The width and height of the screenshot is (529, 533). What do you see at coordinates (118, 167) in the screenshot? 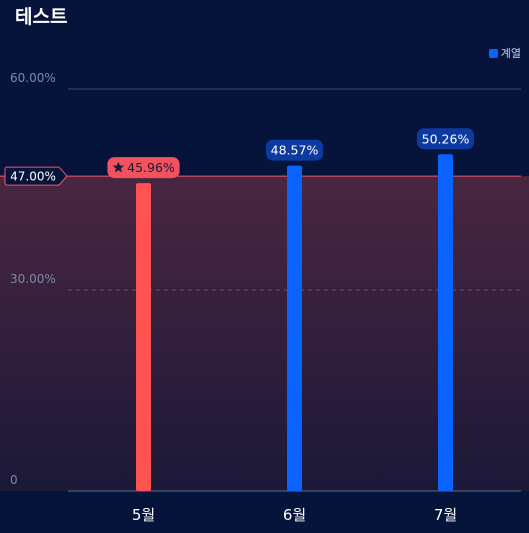
I see `star-icon` at bounding box center [118, 167].